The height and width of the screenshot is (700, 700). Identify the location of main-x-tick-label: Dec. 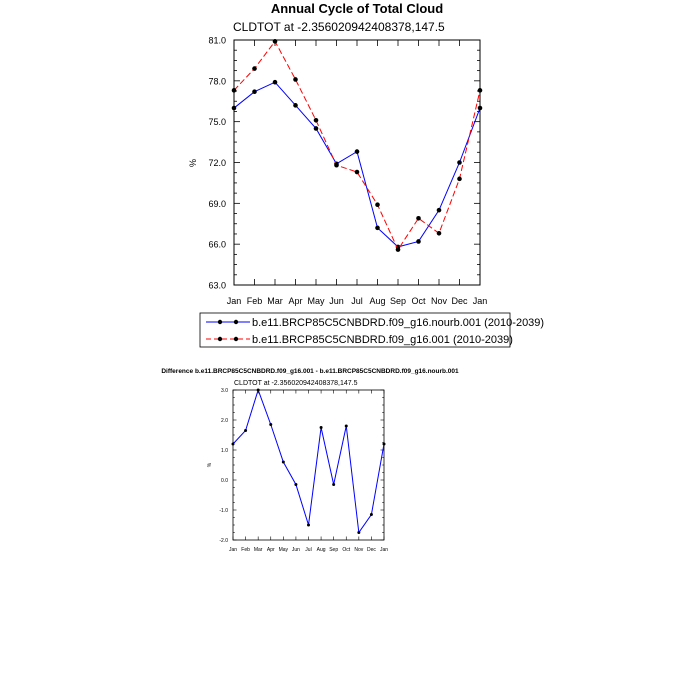
(459, 301).